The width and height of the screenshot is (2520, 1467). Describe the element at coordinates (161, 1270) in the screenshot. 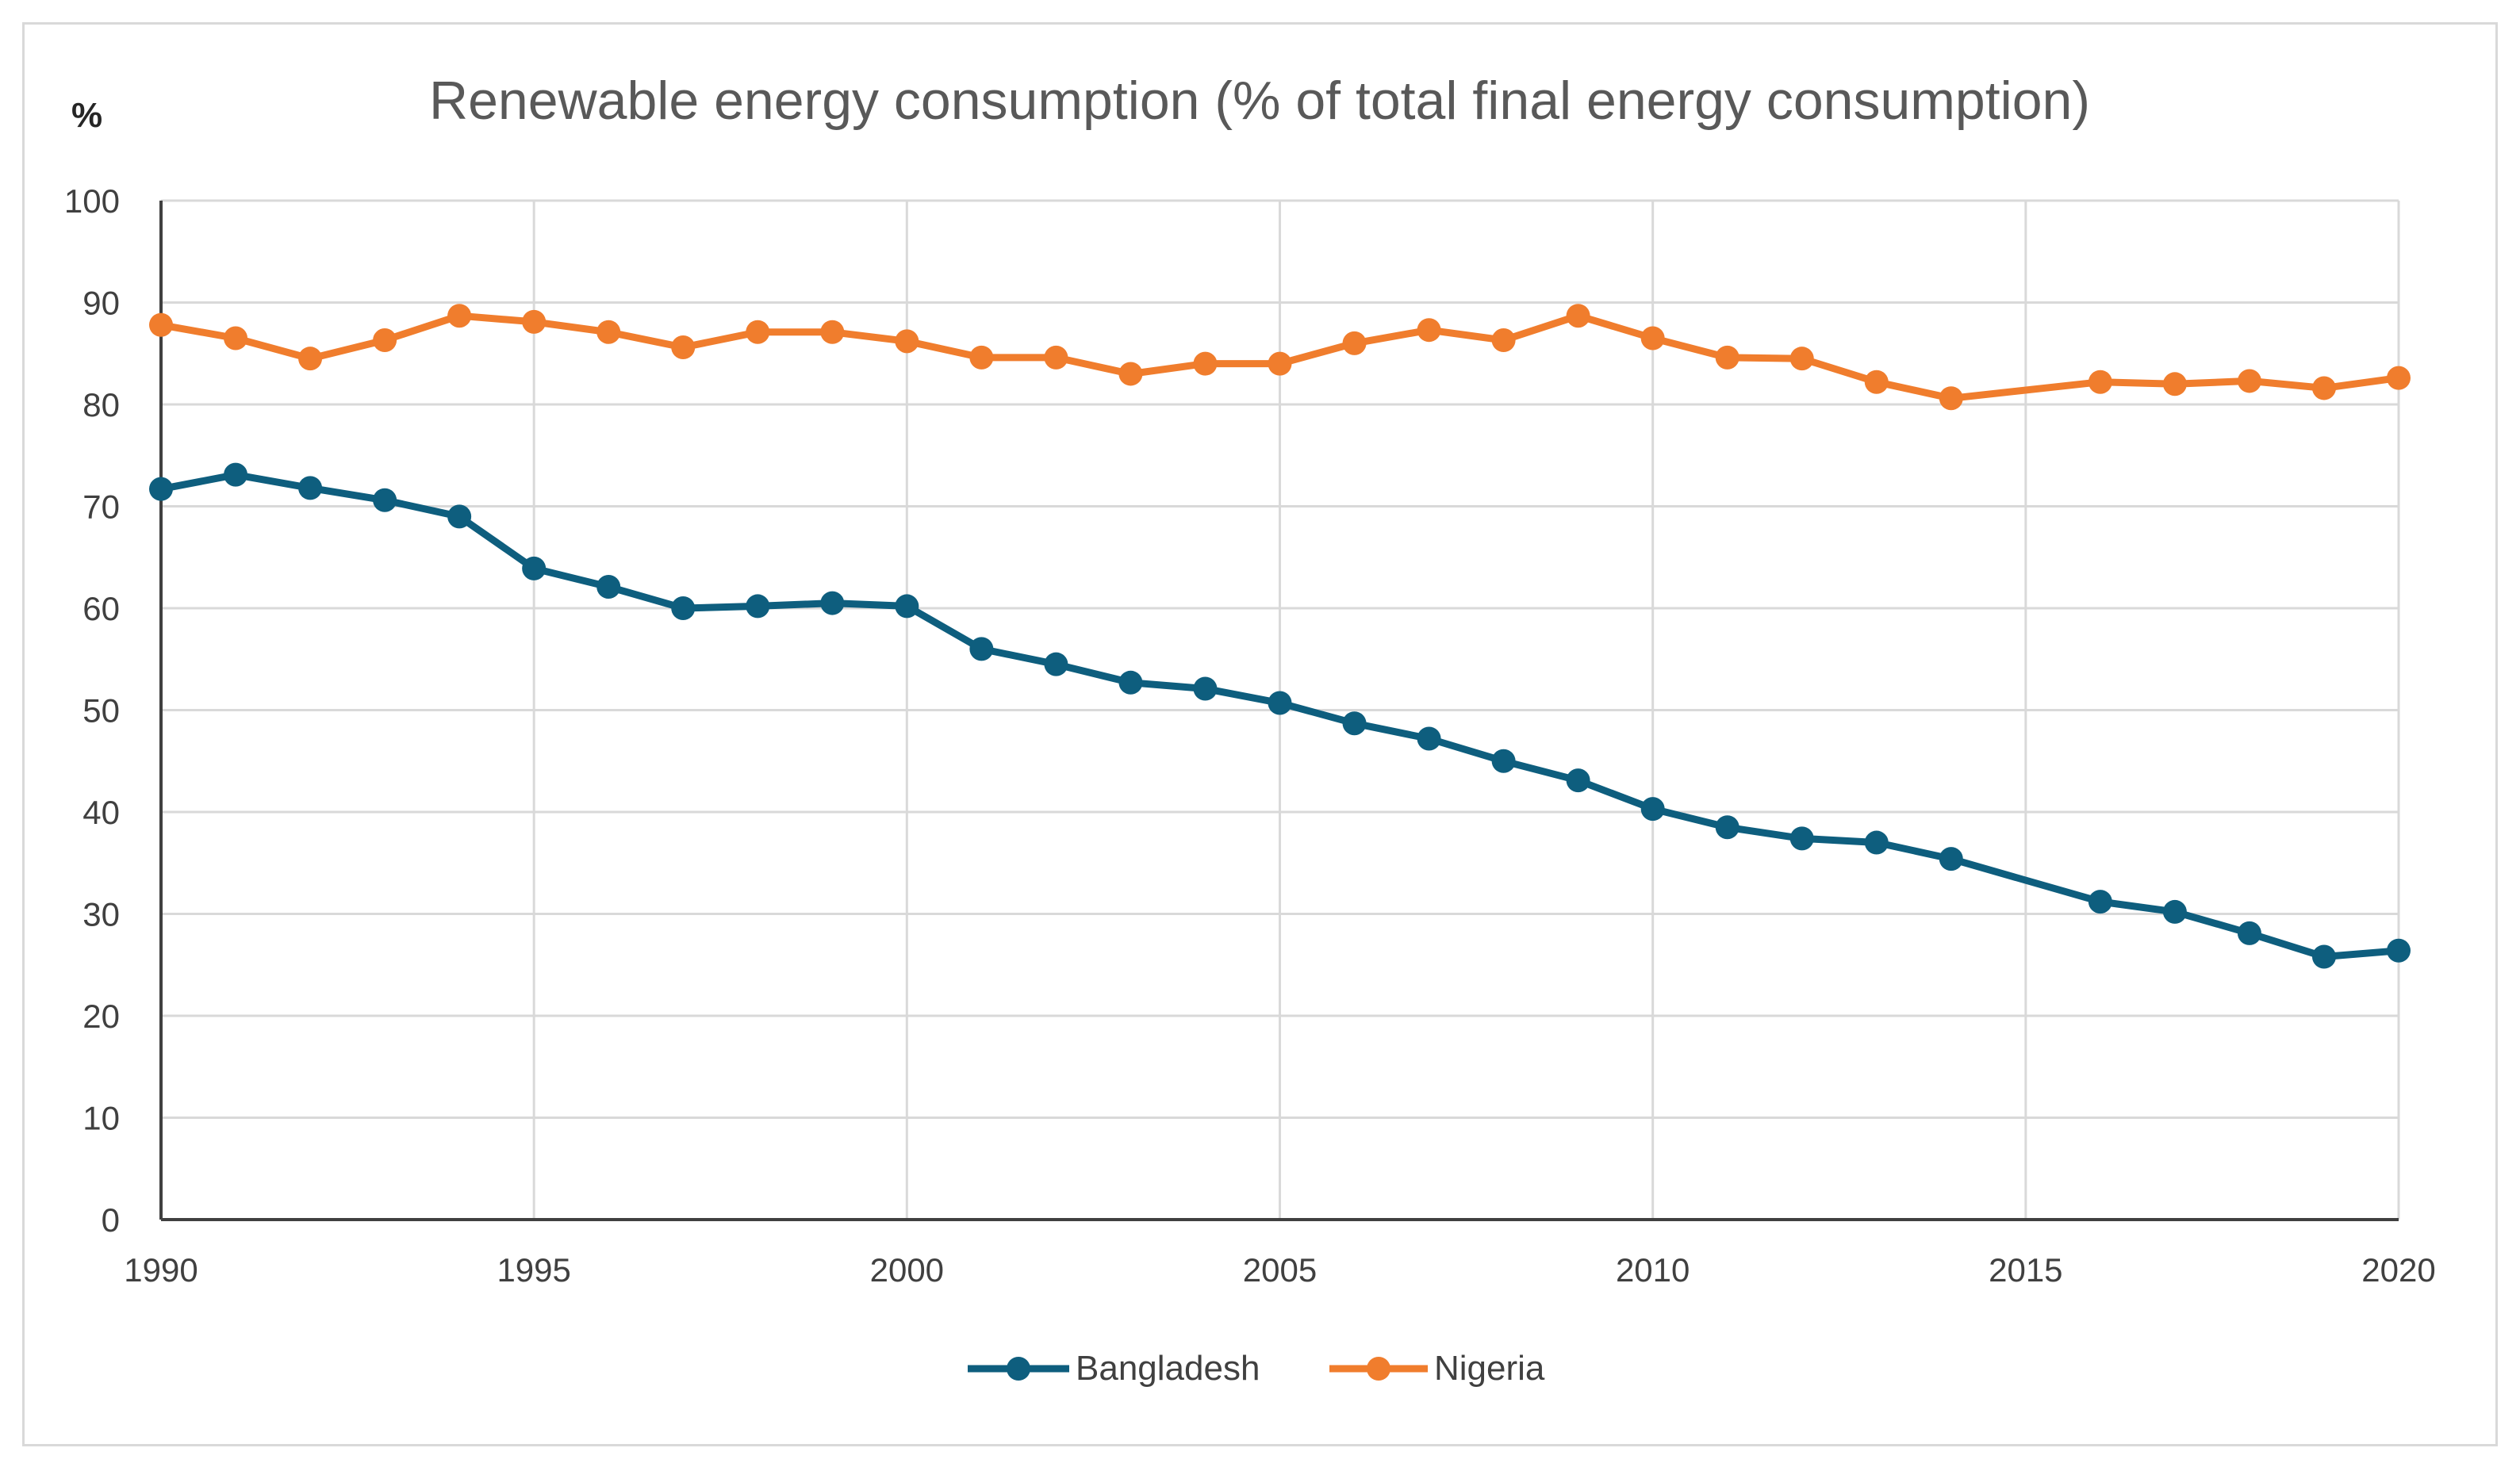

I see `x-tick-label: 1990` at that location.